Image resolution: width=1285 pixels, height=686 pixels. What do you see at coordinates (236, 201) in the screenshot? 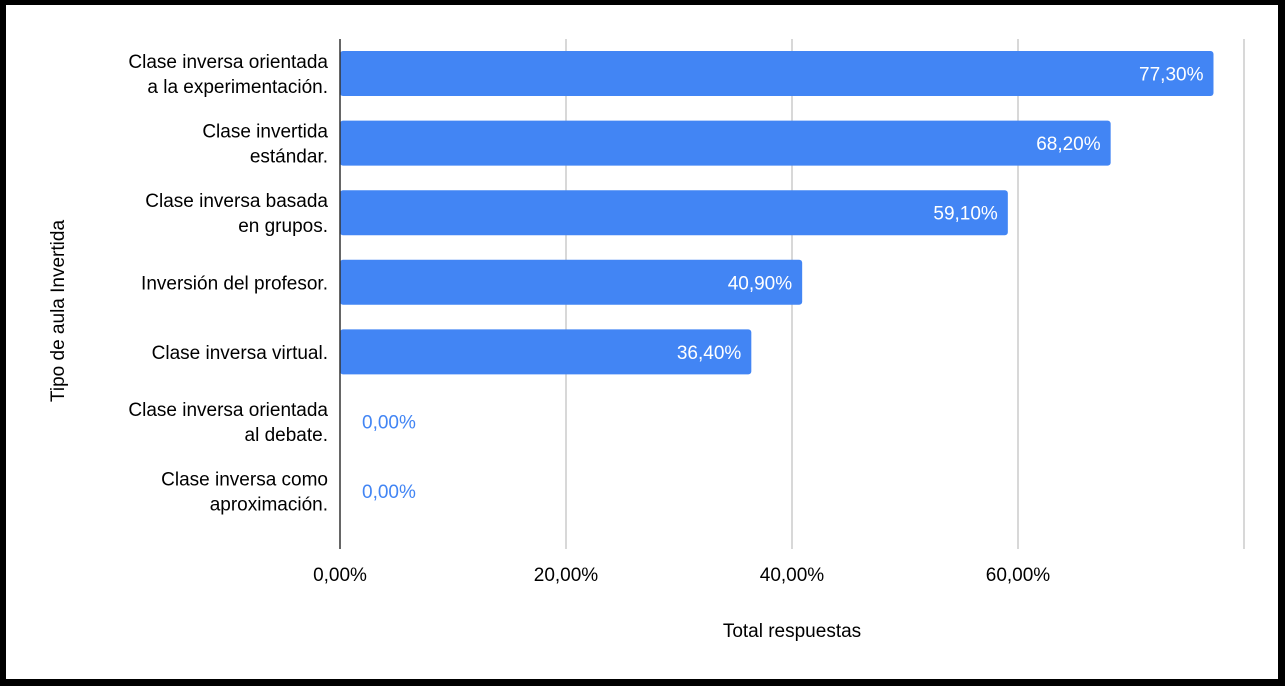
I see `category-label-line: Clase inversa basada` at bounding box center [236, 201].